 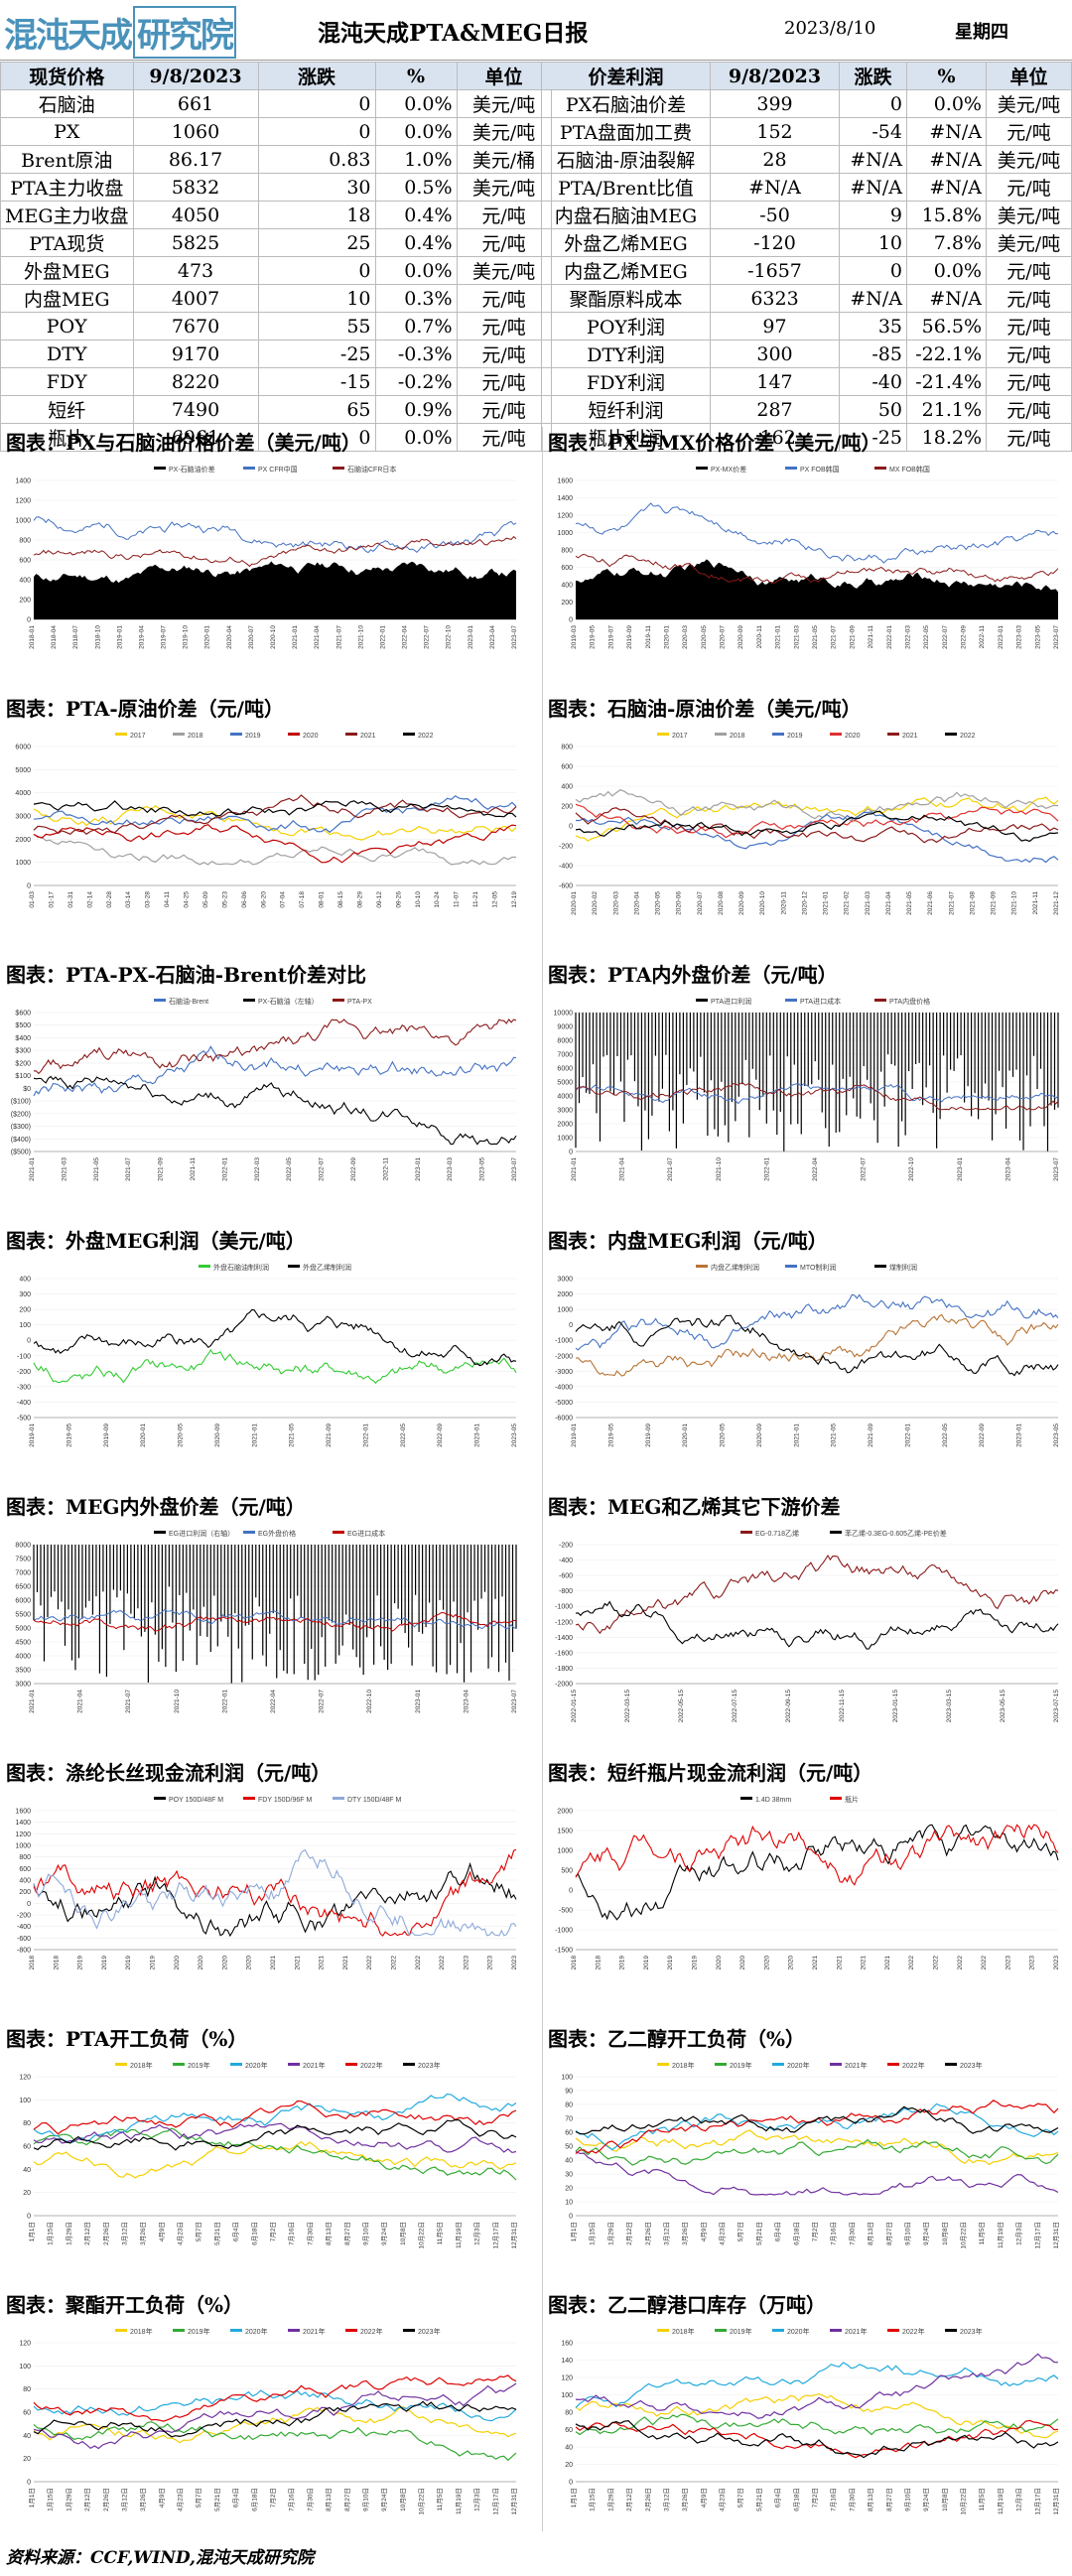 I want to click on table-row: FDY利润 147 -40 -21.4% 元/吨, so click(x=806, y=381).